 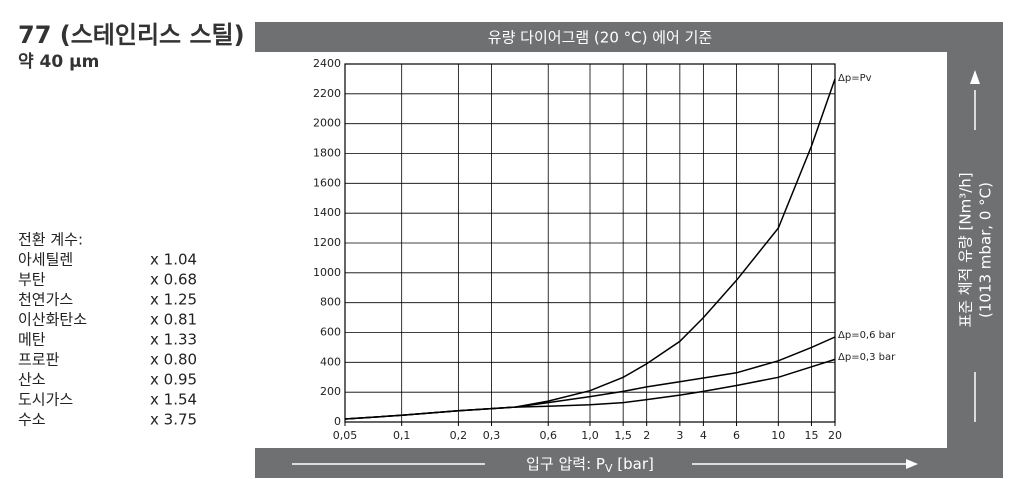 I want to click on x-tick-label: 10, so click(x=778, y=435).